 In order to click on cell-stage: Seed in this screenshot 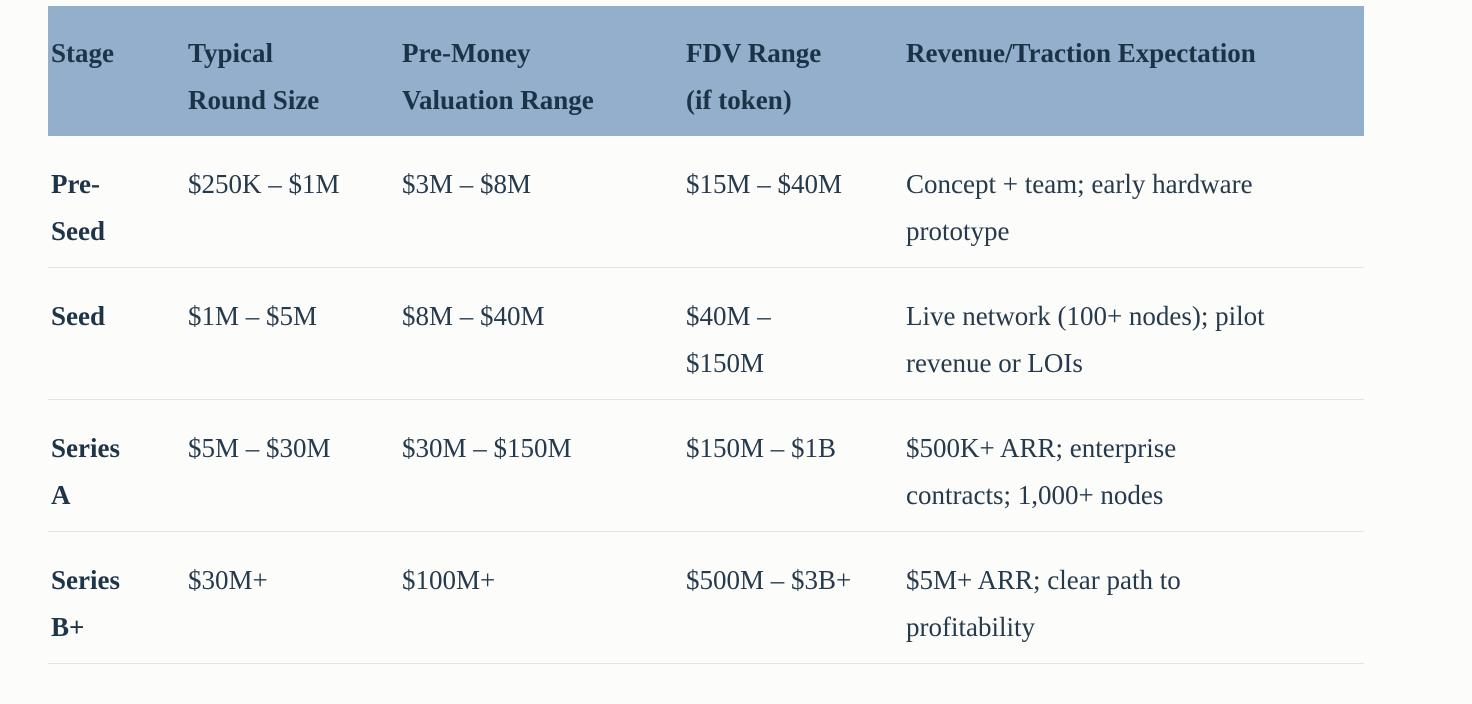, I will do `click(78, 316)`.